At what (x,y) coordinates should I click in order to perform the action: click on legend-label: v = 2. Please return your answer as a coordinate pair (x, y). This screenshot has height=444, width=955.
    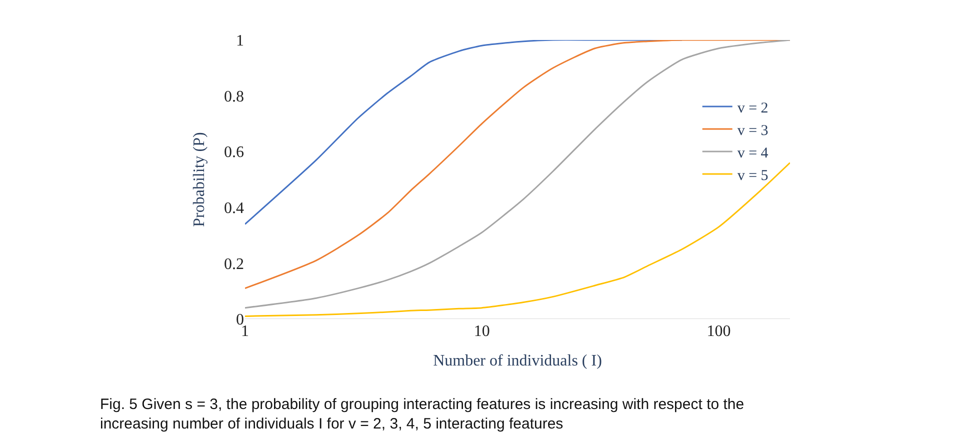
    Looking at the image, I should click on (752, 108).